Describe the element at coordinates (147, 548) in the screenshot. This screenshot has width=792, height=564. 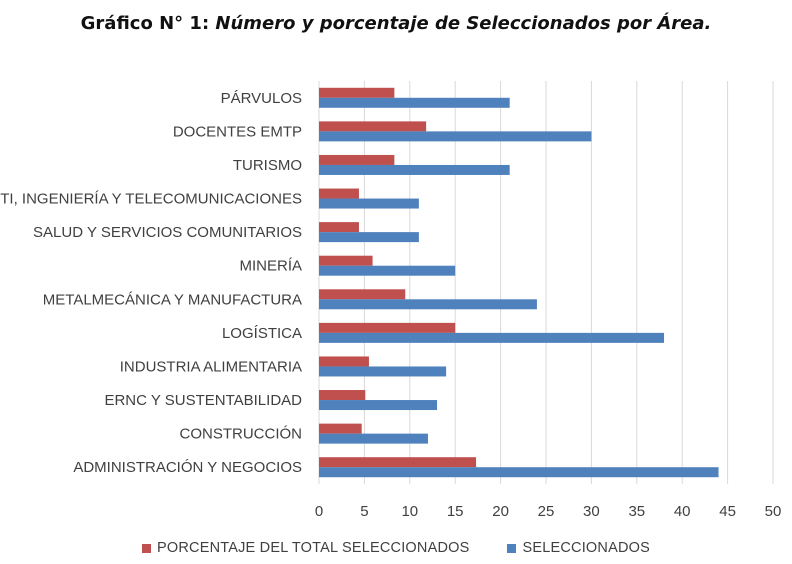
I see `legend-swatch-porcentaje` at that location.